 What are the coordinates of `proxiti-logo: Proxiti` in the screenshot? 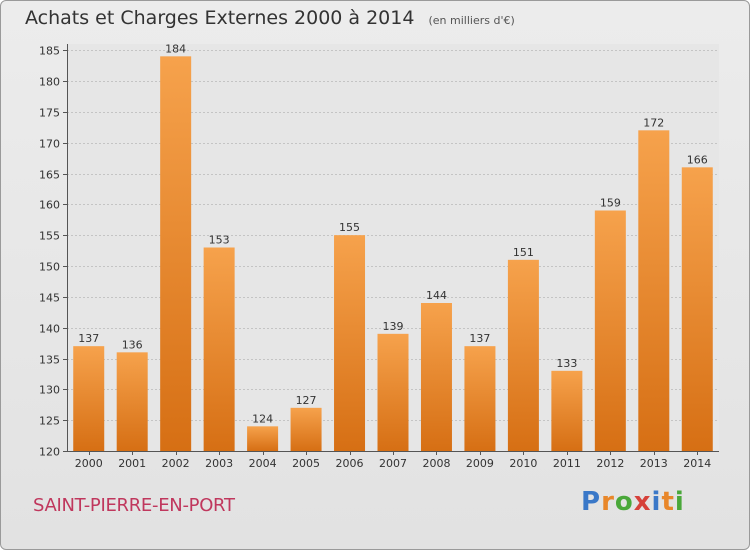 It's located at (633, 502).